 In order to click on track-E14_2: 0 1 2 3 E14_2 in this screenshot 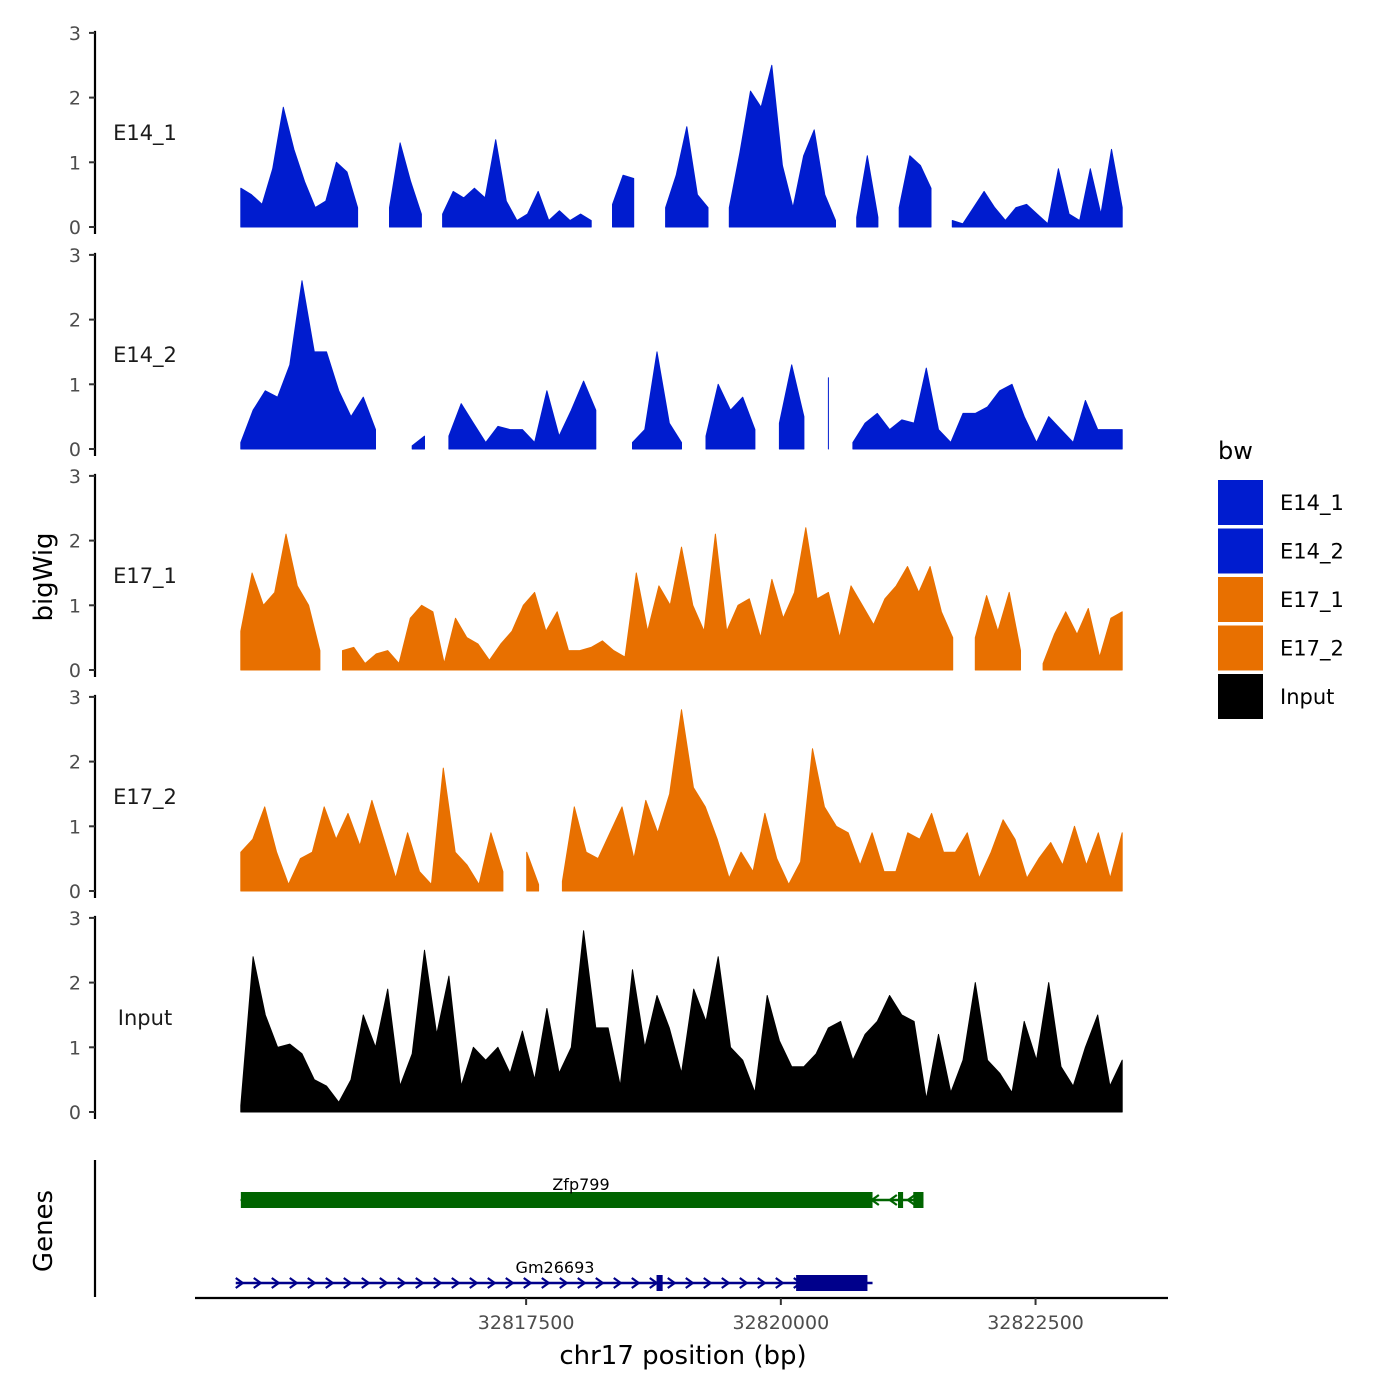, I will do `click(596, 353)`.